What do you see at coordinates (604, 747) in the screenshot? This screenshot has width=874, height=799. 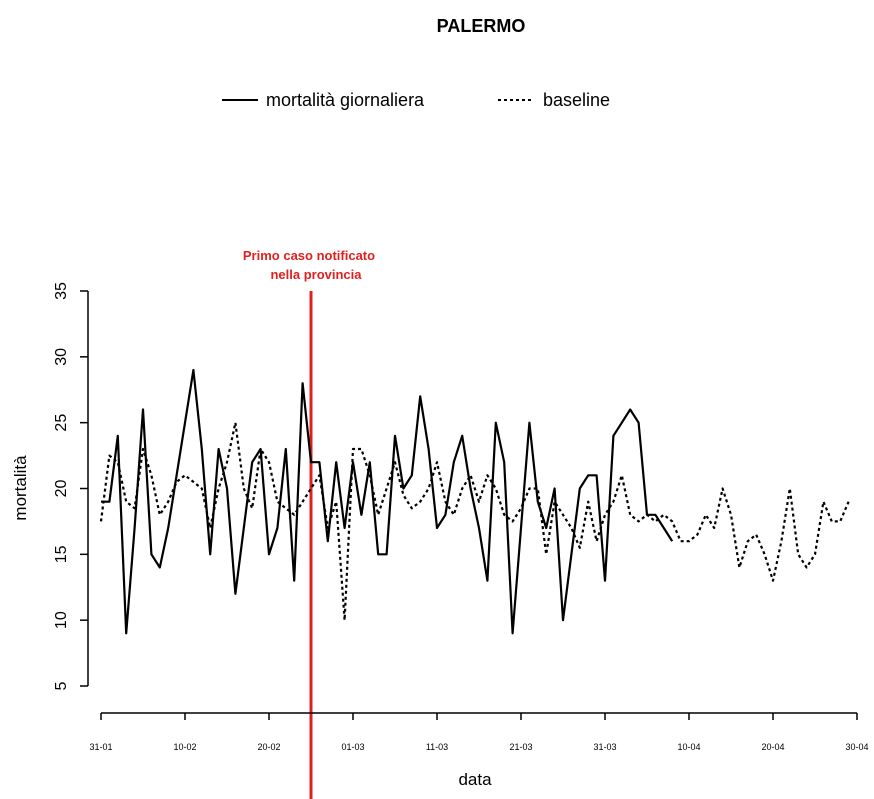 I see `x-tick-label: 31-03` at bounding box center [604, 747].